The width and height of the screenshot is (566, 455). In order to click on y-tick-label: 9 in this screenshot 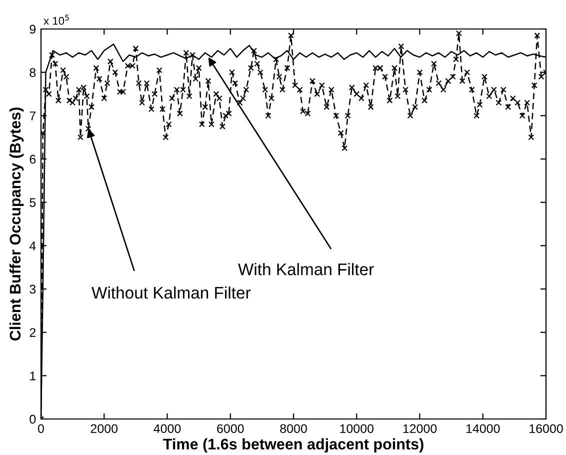, I will do `click(33, 29)`.